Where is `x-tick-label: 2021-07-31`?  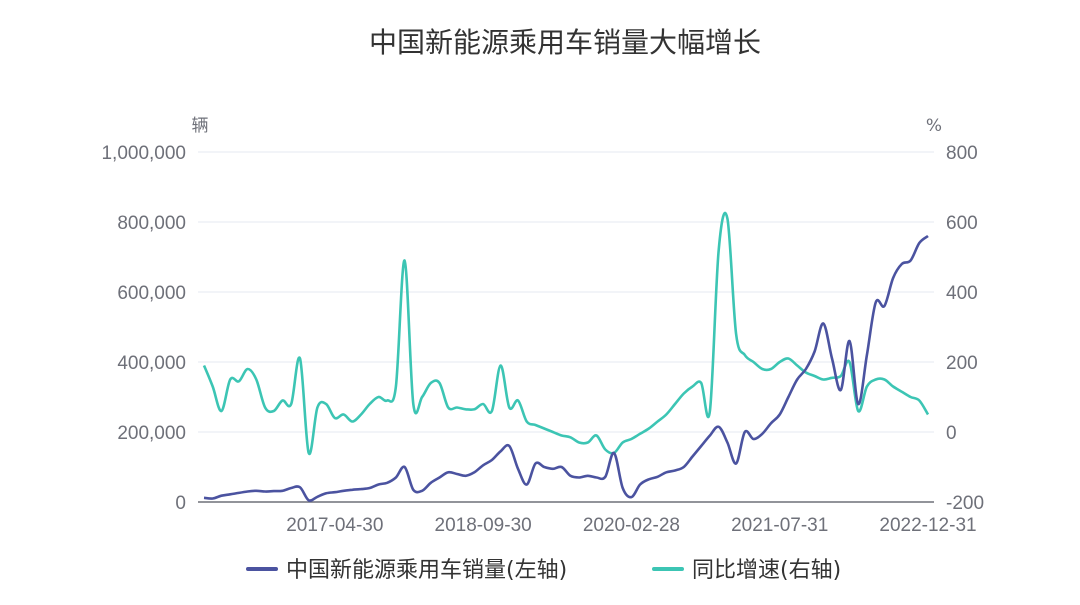 x-tick-label: 2021-07-31 is located at coordinates (779, 525).